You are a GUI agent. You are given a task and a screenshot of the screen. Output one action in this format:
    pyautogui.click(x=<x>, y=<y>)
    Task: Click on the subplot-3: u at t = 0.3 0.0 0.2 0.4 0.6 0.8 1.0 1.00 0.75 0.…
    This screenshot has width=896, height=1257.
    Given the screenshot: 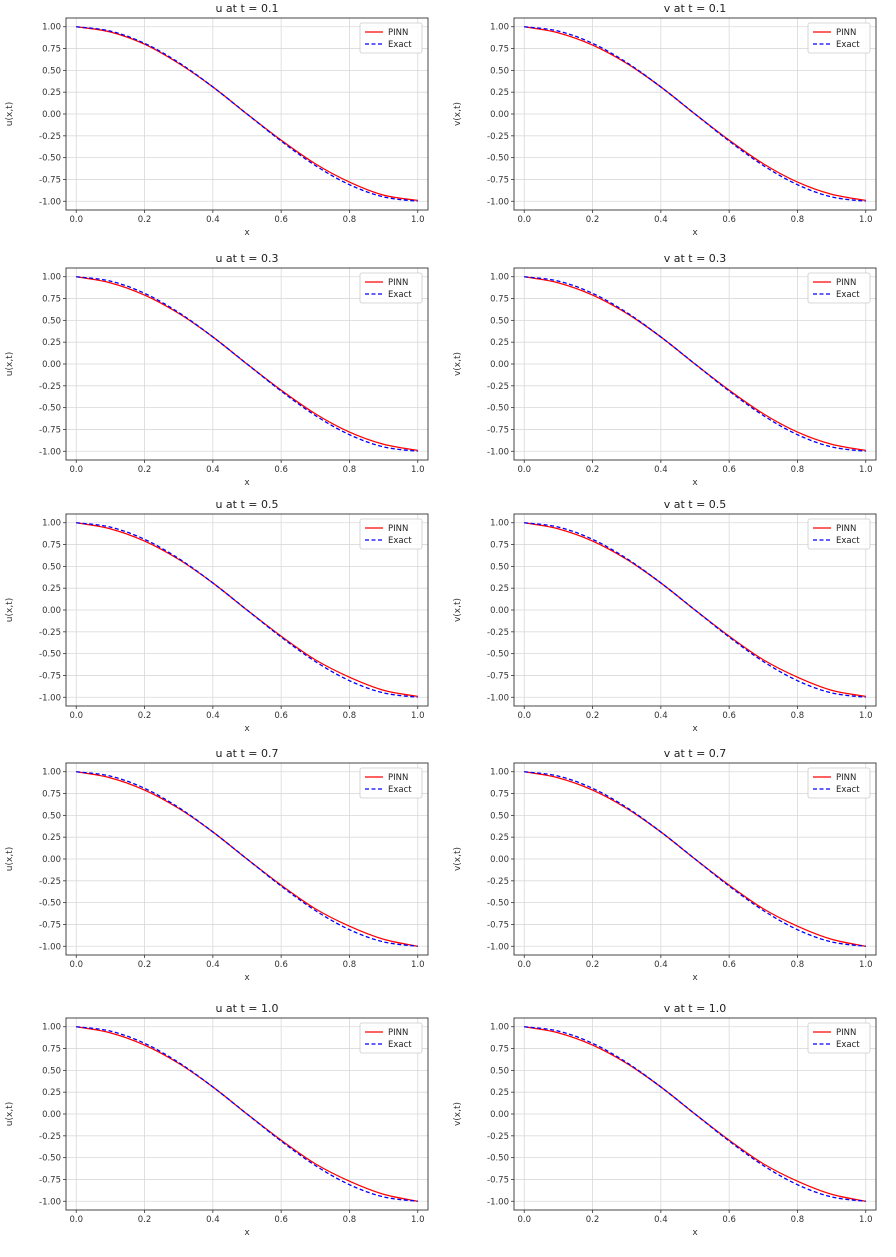 What is the action you would take?
    pyautogui.click(x=217, y=370)
    